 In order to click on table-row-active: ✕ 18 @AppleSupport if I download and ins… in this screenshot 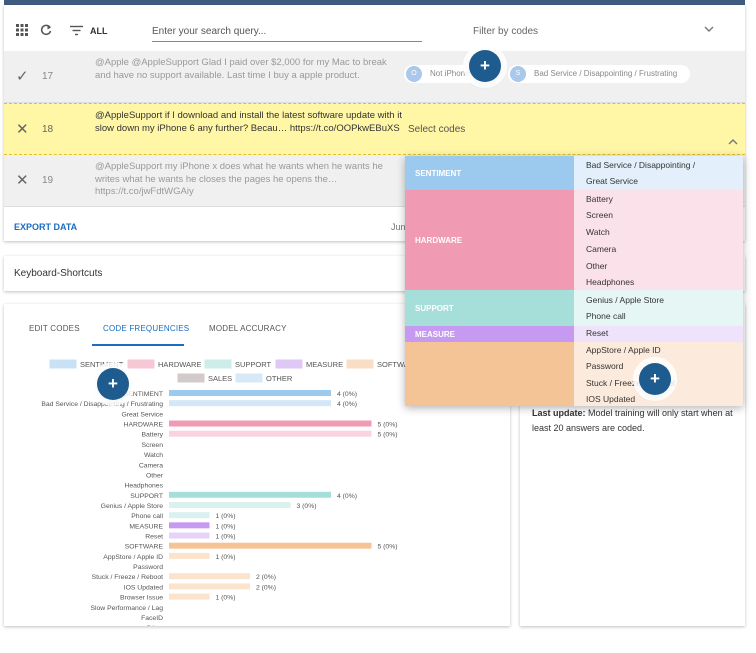, I will do `click(374, 129)`.